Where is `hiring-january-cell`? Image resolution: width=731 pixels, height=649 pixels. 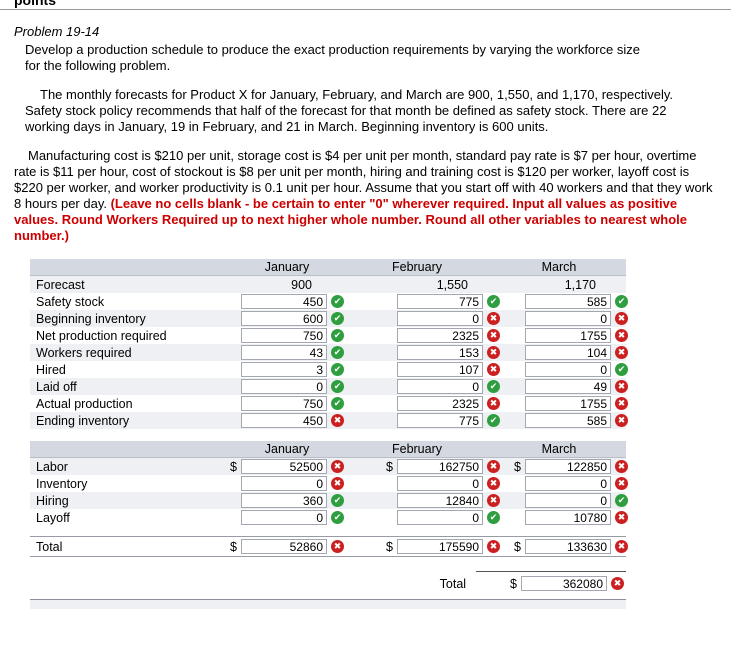 hiring-january-cell is located at coordinates (293, 500).